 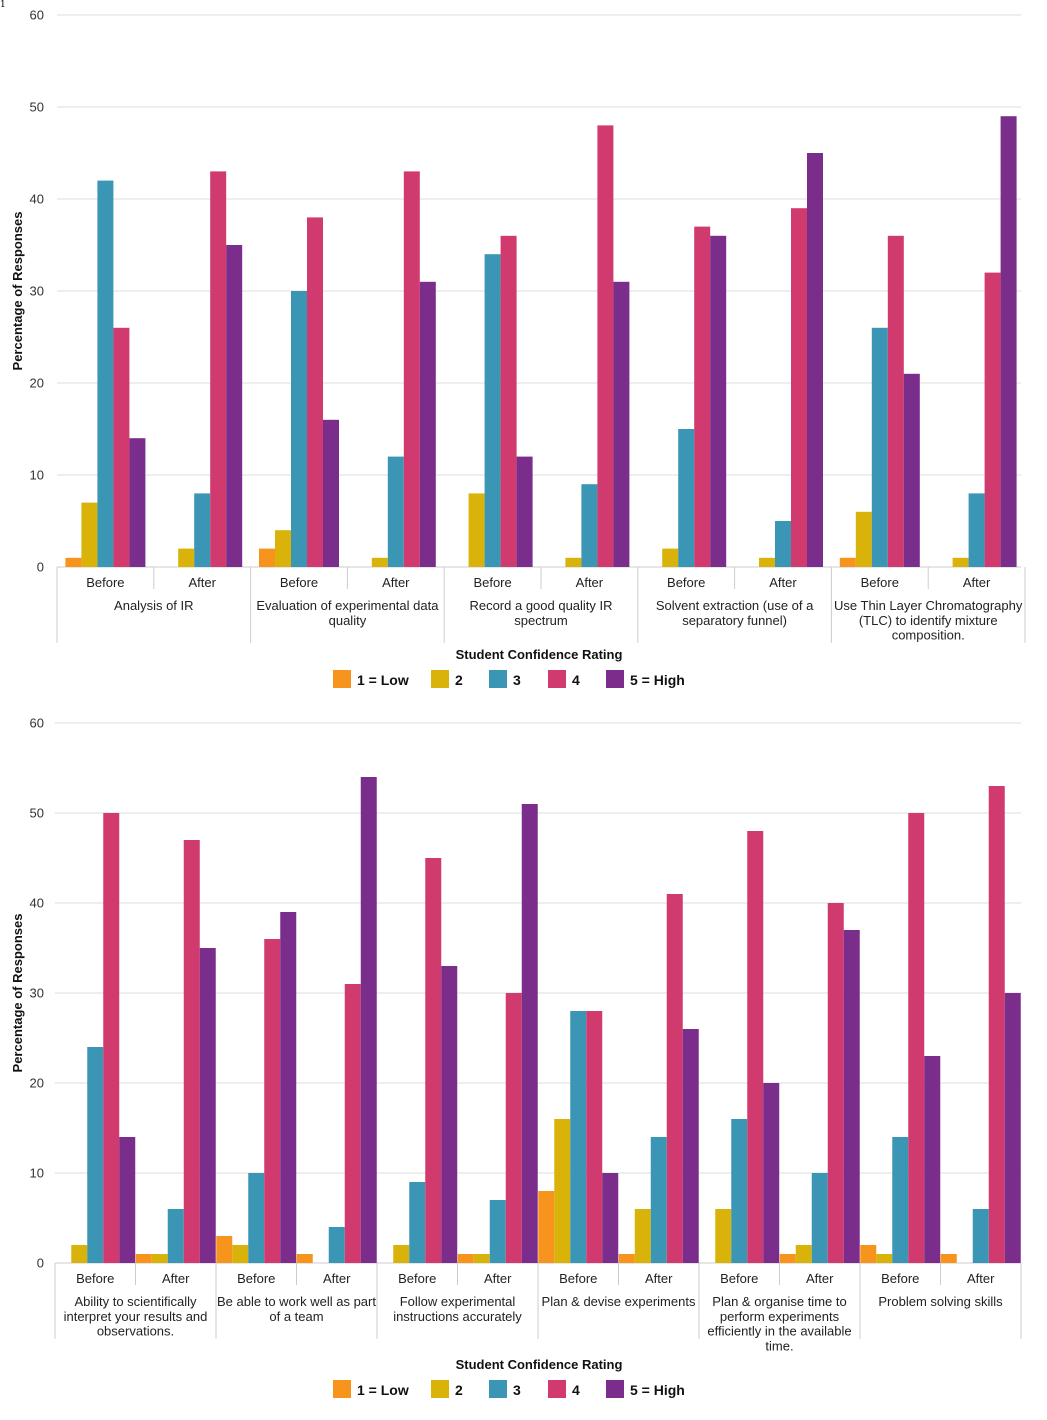 What do you see at coordinates (37, 475) in the screenshot?
I see `y-tick-label: 10` at bounding box center [37, 475].